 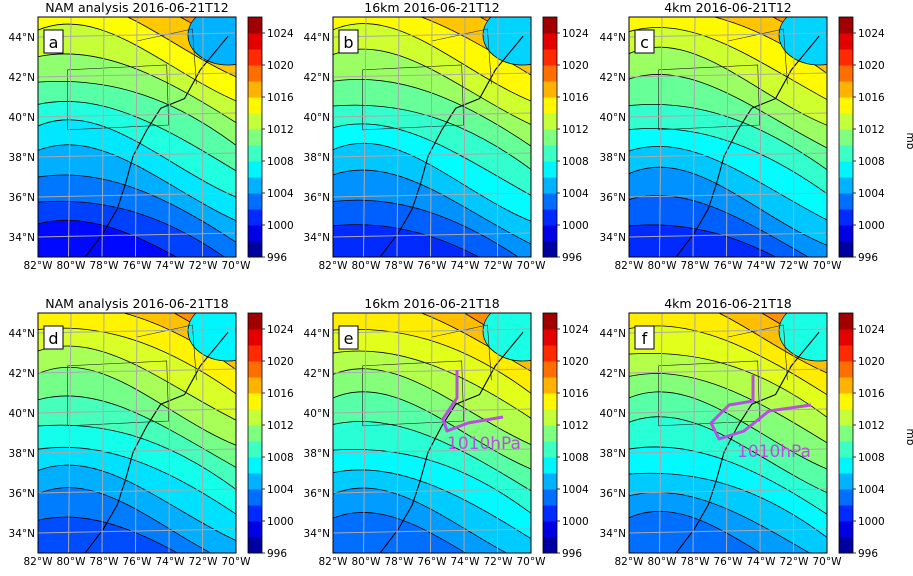 I want to click on colorbar-tick-label: 1020, so click(x=575, y=66).